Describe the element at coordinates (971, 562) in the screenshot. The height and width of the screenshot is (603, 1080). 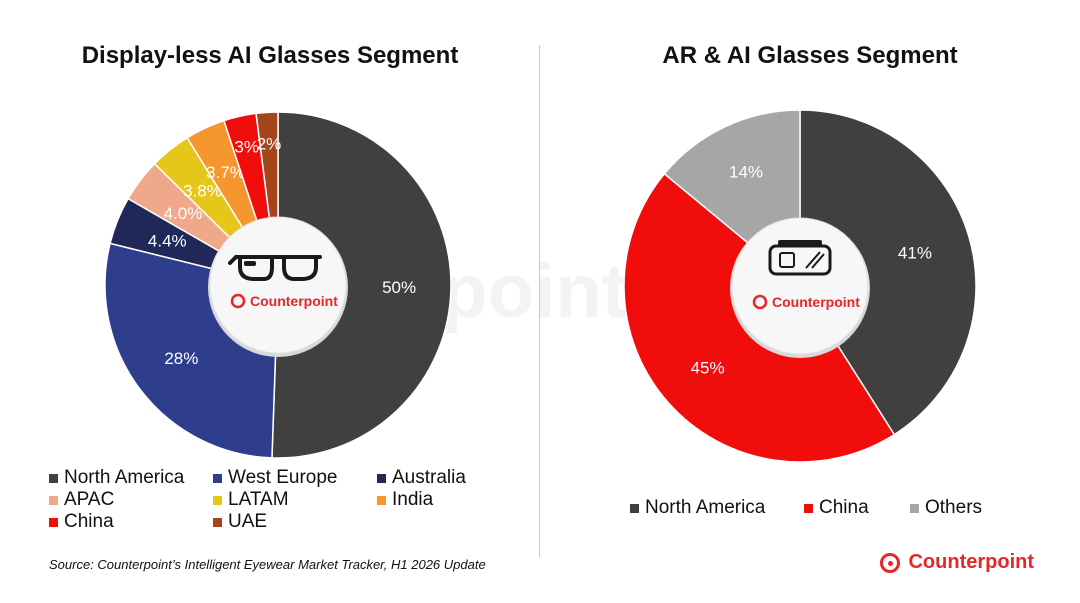
I see `brand-name: Counterpoint` at that location.